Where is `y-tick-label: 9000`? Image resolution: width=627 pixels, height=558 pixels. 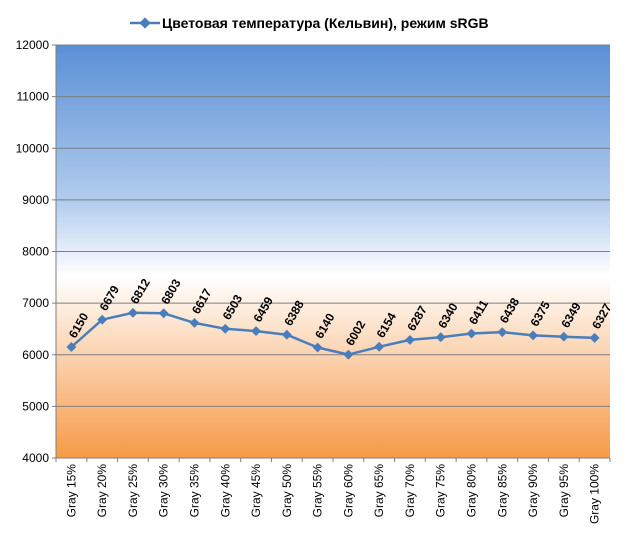
y-tick-label: 9000 is located at coordinates (35, 200).